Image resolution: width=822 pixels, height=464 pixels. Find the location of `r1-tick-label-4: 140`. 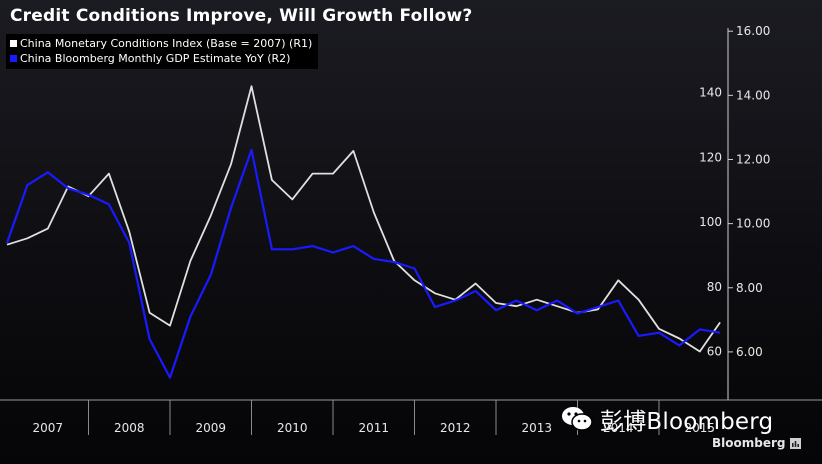

r1-tick-label-4: 140 is located at coordinates (710, 93).